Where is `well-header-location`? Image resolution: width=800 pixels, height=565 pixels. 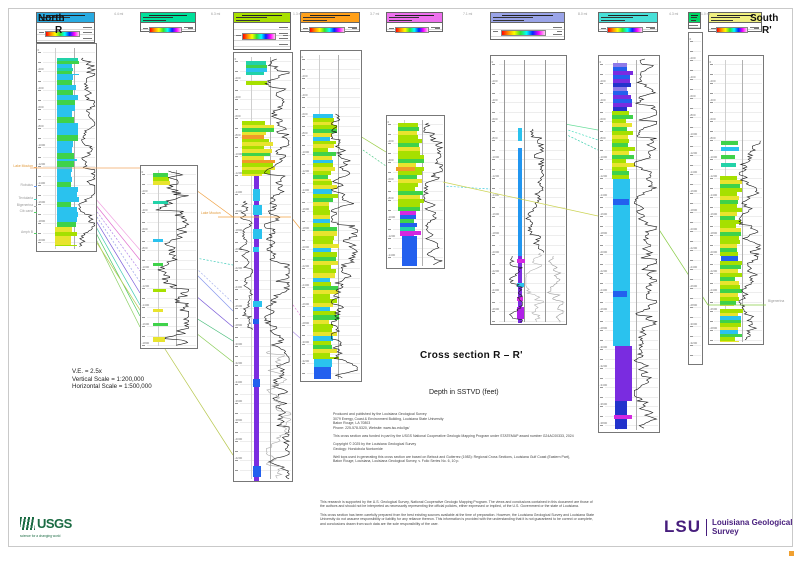 well-header-location is located at coordinates (722, 20).